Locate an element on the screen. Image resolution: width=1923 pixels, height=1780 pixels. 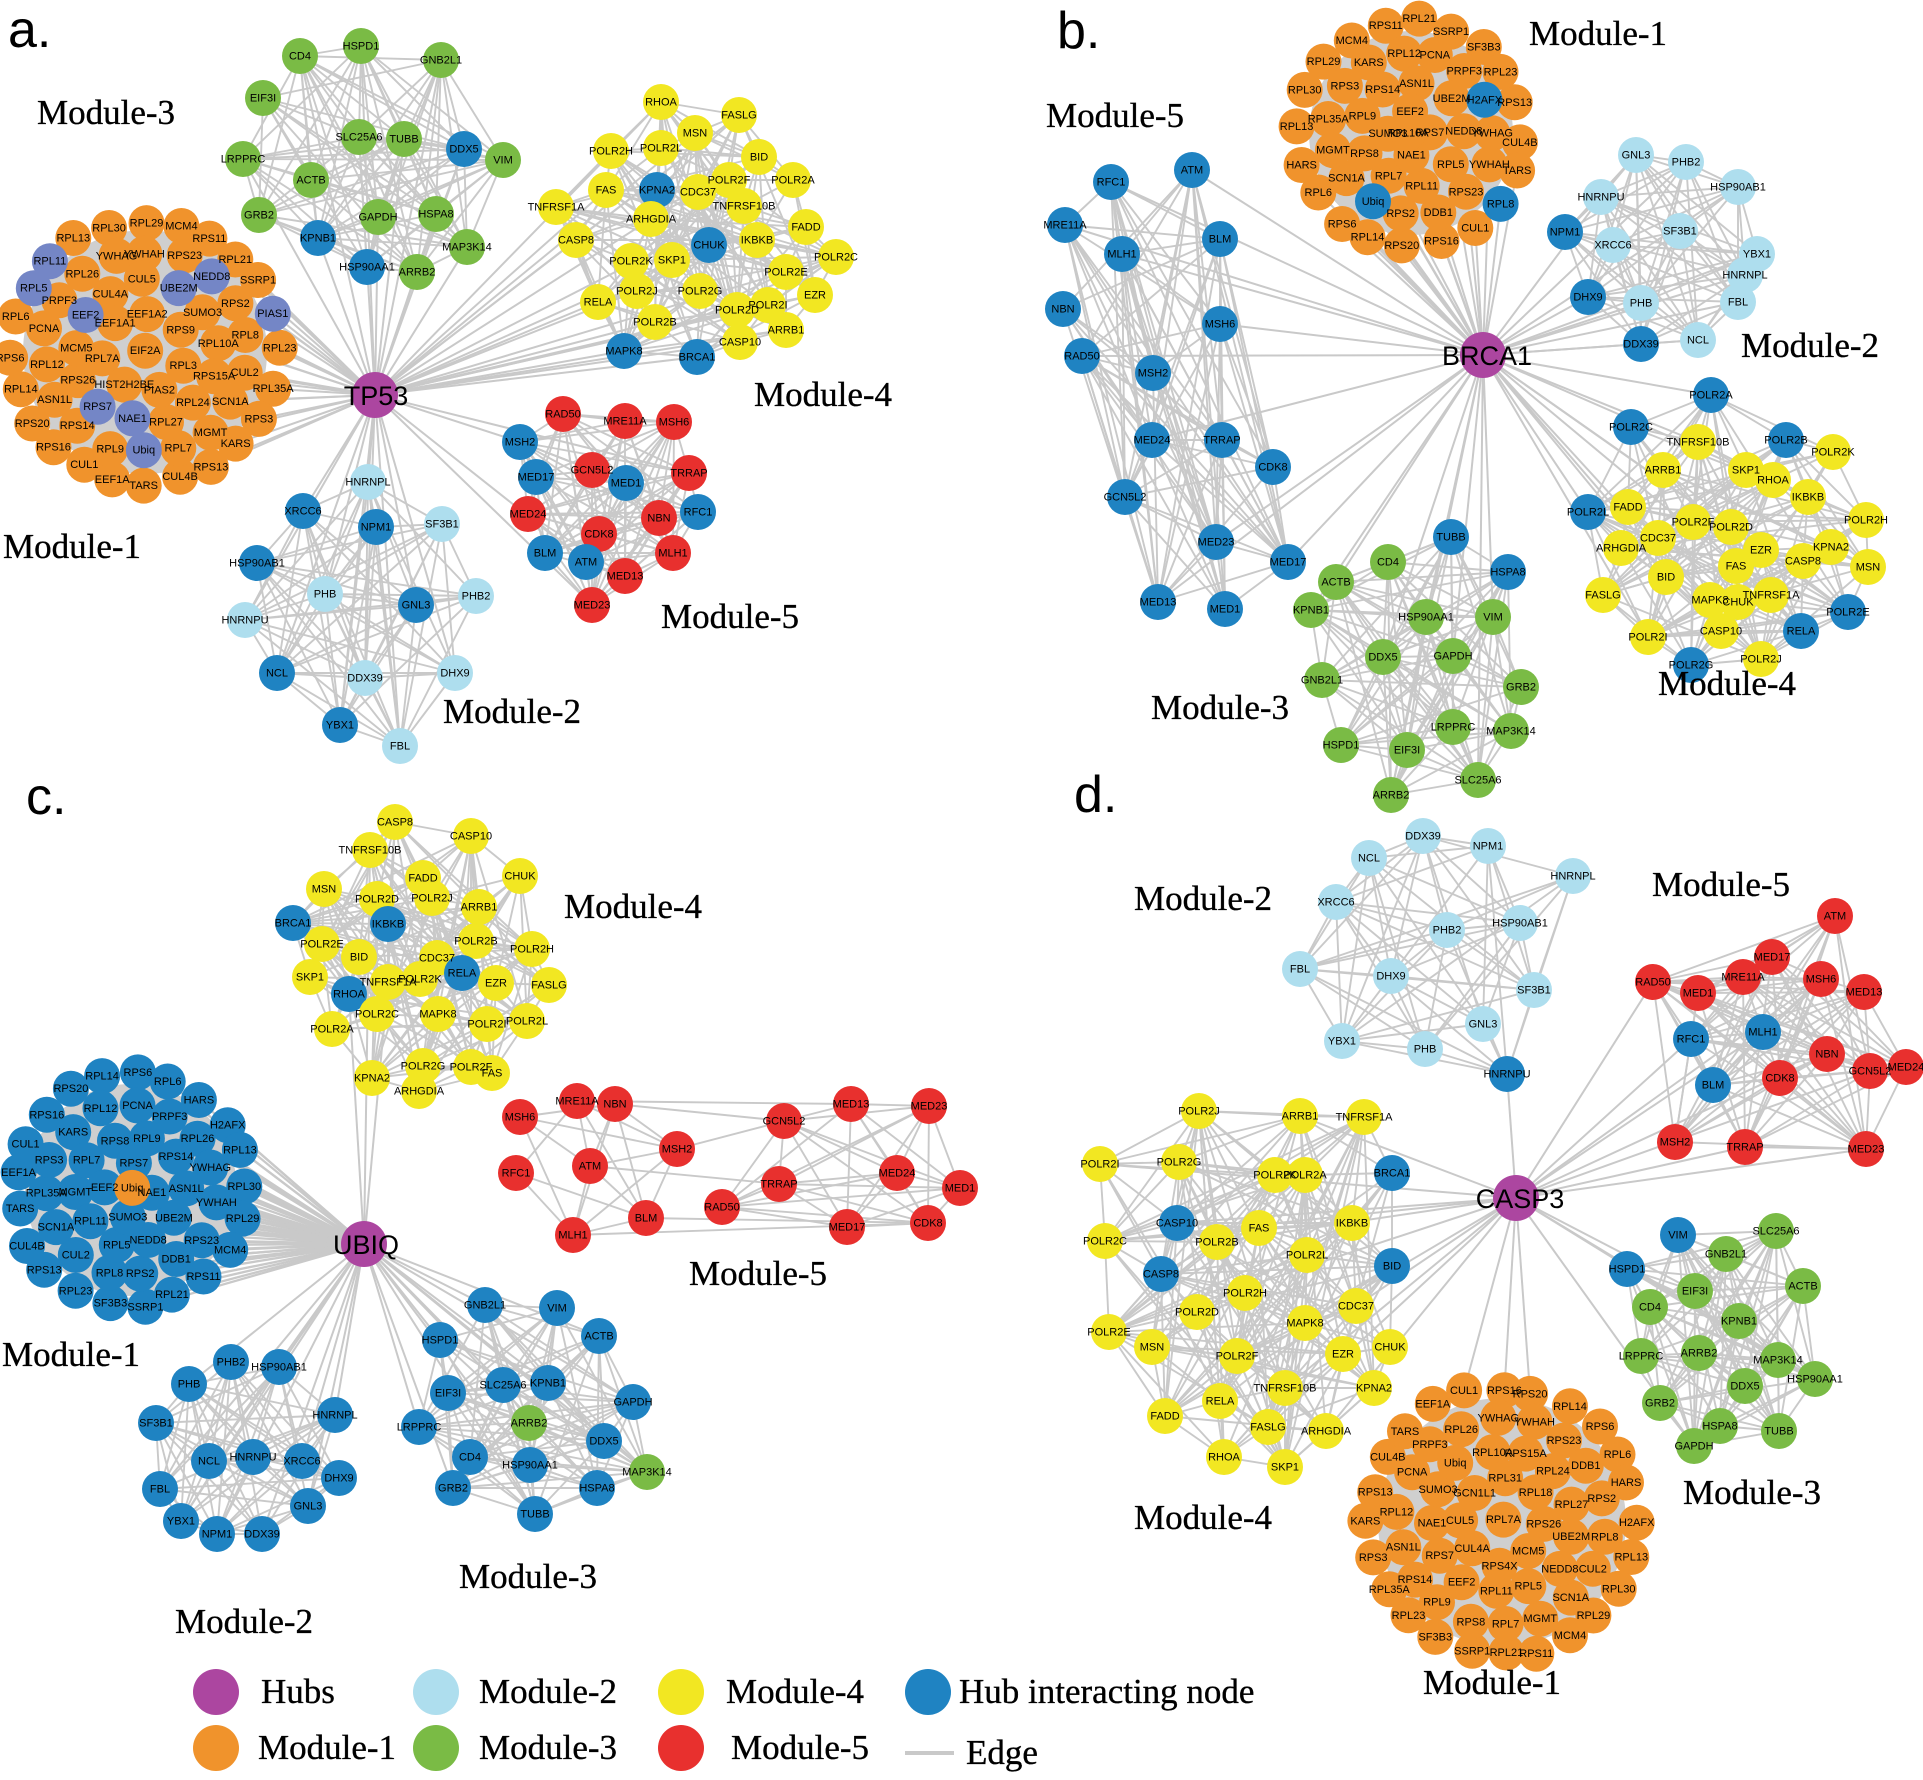
svg-text: SCN1A is located at coordinates (56, 1228).